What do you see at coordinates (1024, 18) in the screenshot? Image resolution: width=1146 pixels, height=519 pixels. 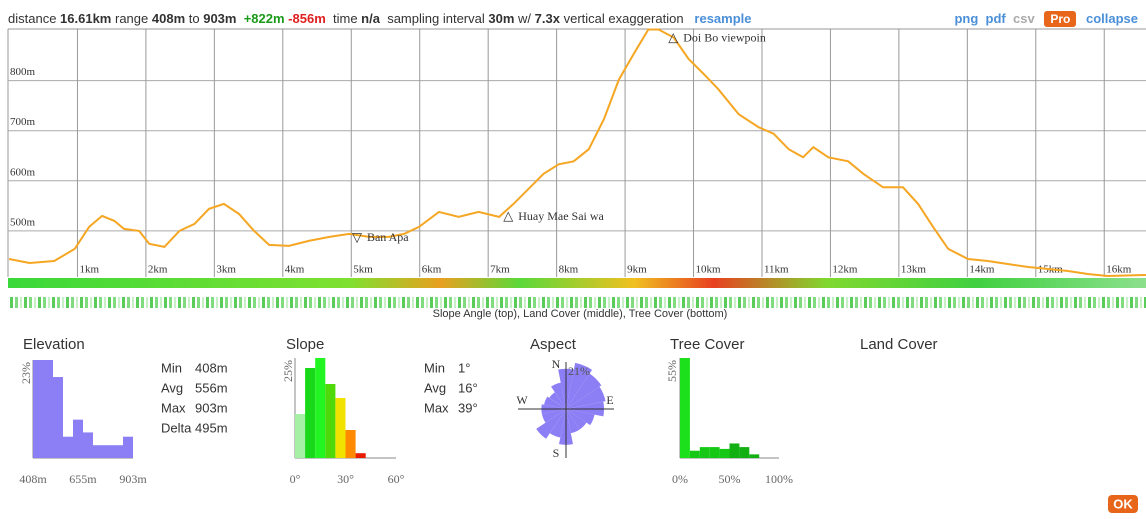 I see `csv-link: csv` at bounding box center [1024, 18].